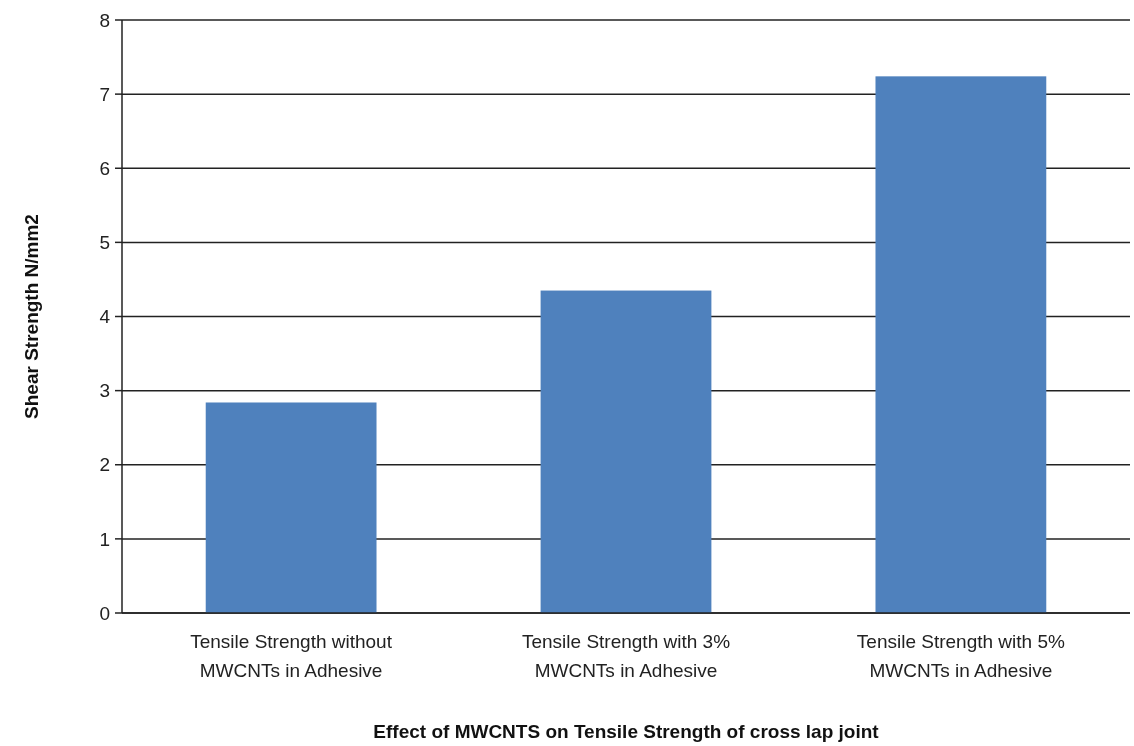  What do you see at coordinates (104, 391) in the screenshot?
I see `y-tick-label: 3` at bounding box center [104, 391].